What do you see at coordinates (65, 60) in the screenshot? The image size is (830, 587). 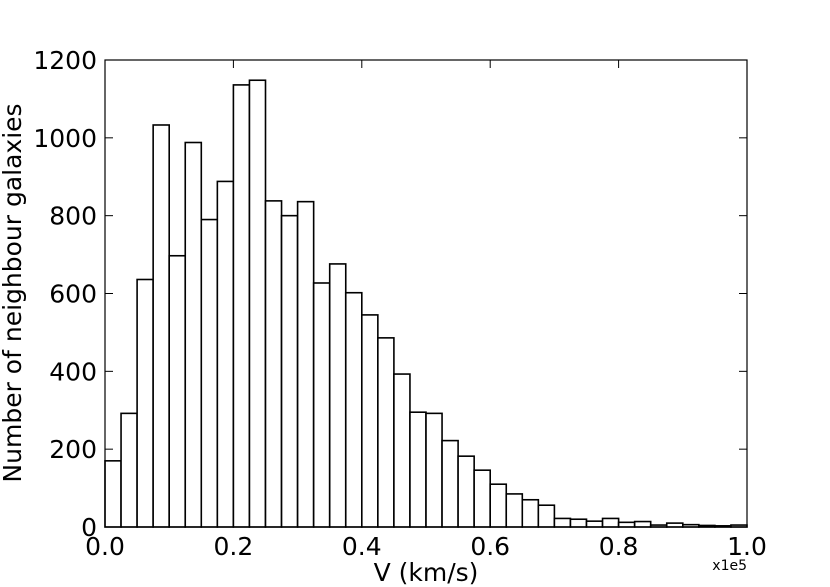 I see `y-tick-label: 1200` at bounding box center [65, 60].